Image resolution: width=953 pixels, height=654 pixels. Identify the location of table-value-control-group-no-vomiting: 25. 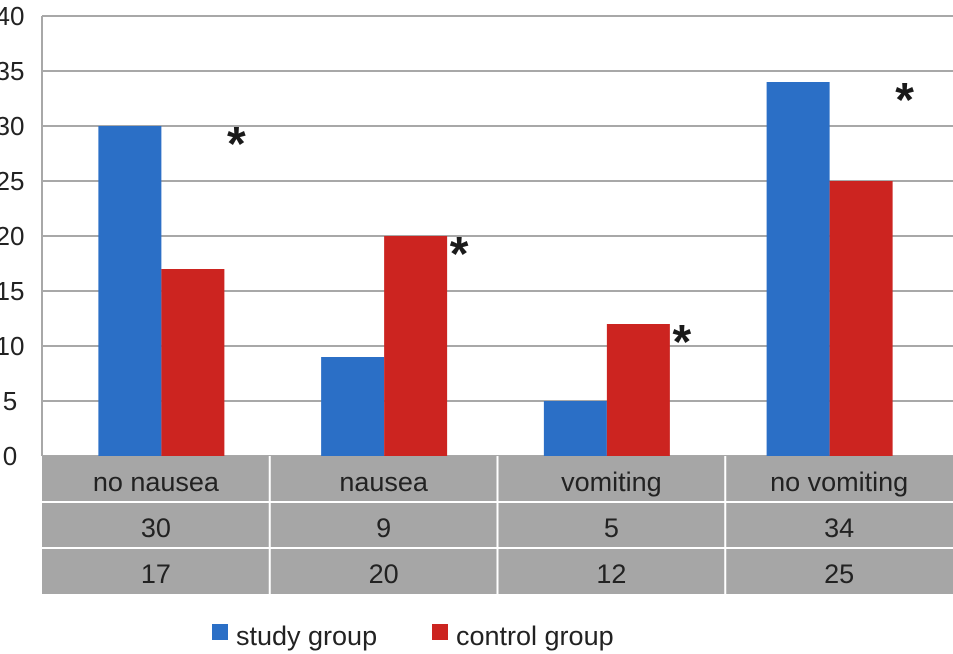
(839, 574).